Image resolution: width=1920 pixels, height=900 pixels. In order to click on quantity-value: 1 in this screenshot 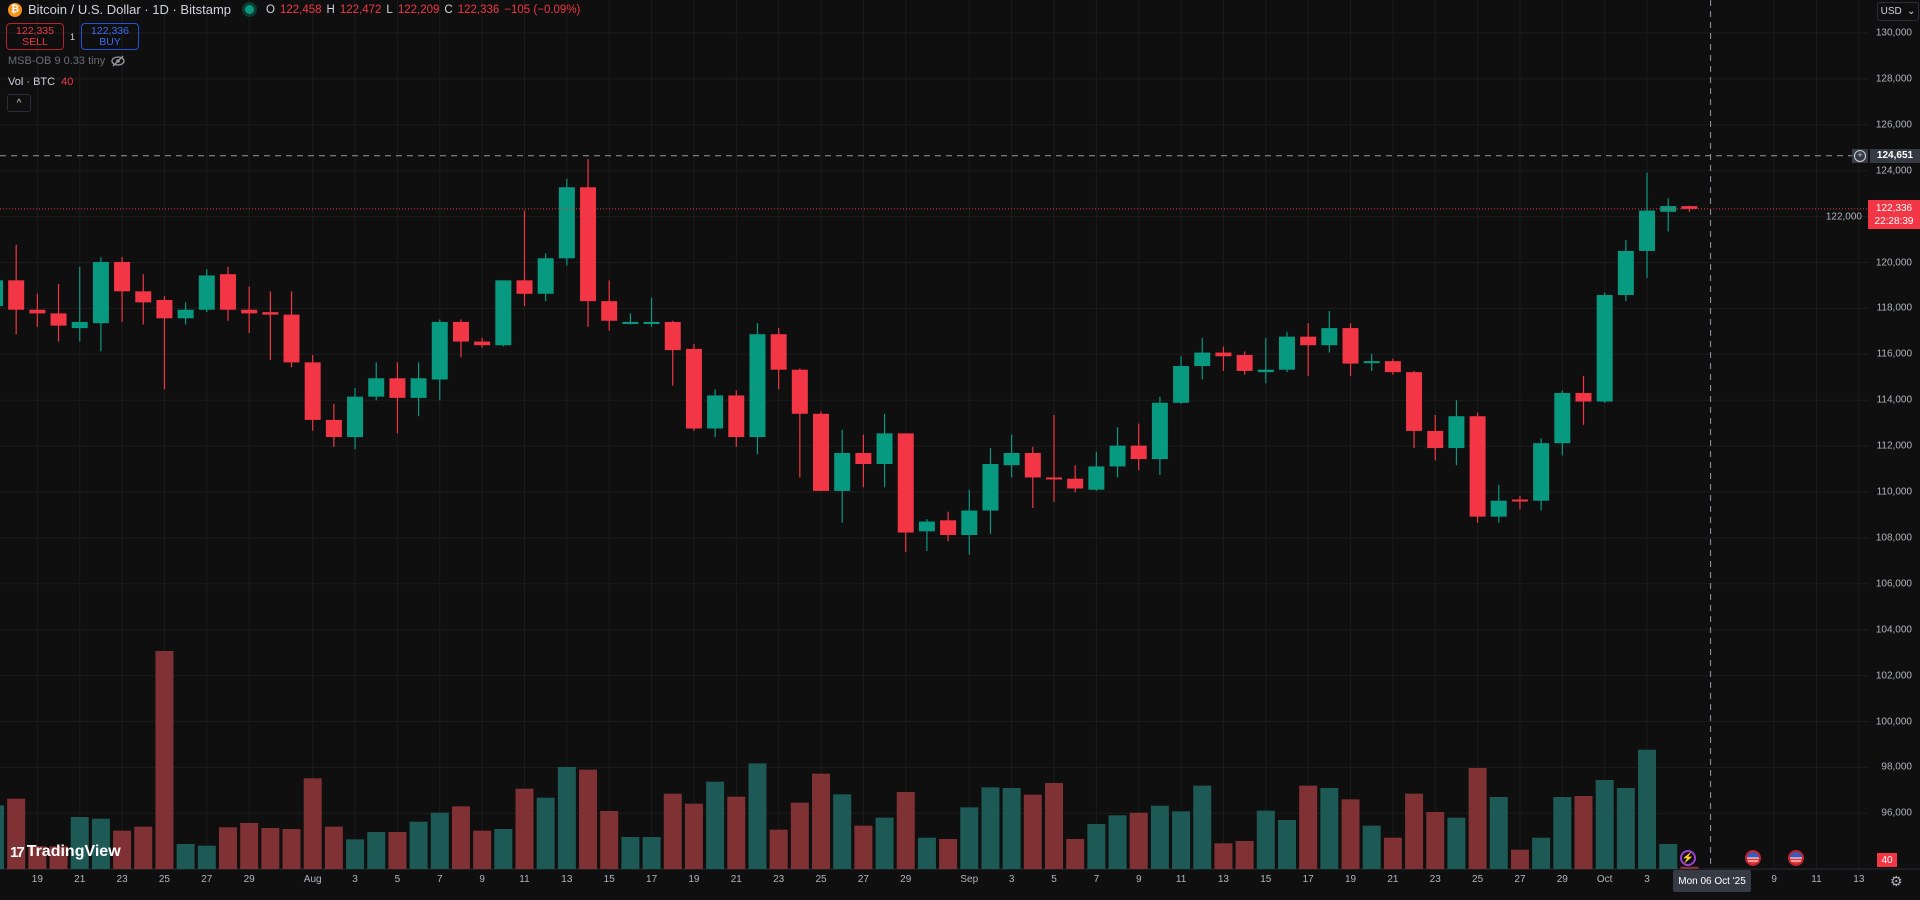, I will do `click(73, 36)`.